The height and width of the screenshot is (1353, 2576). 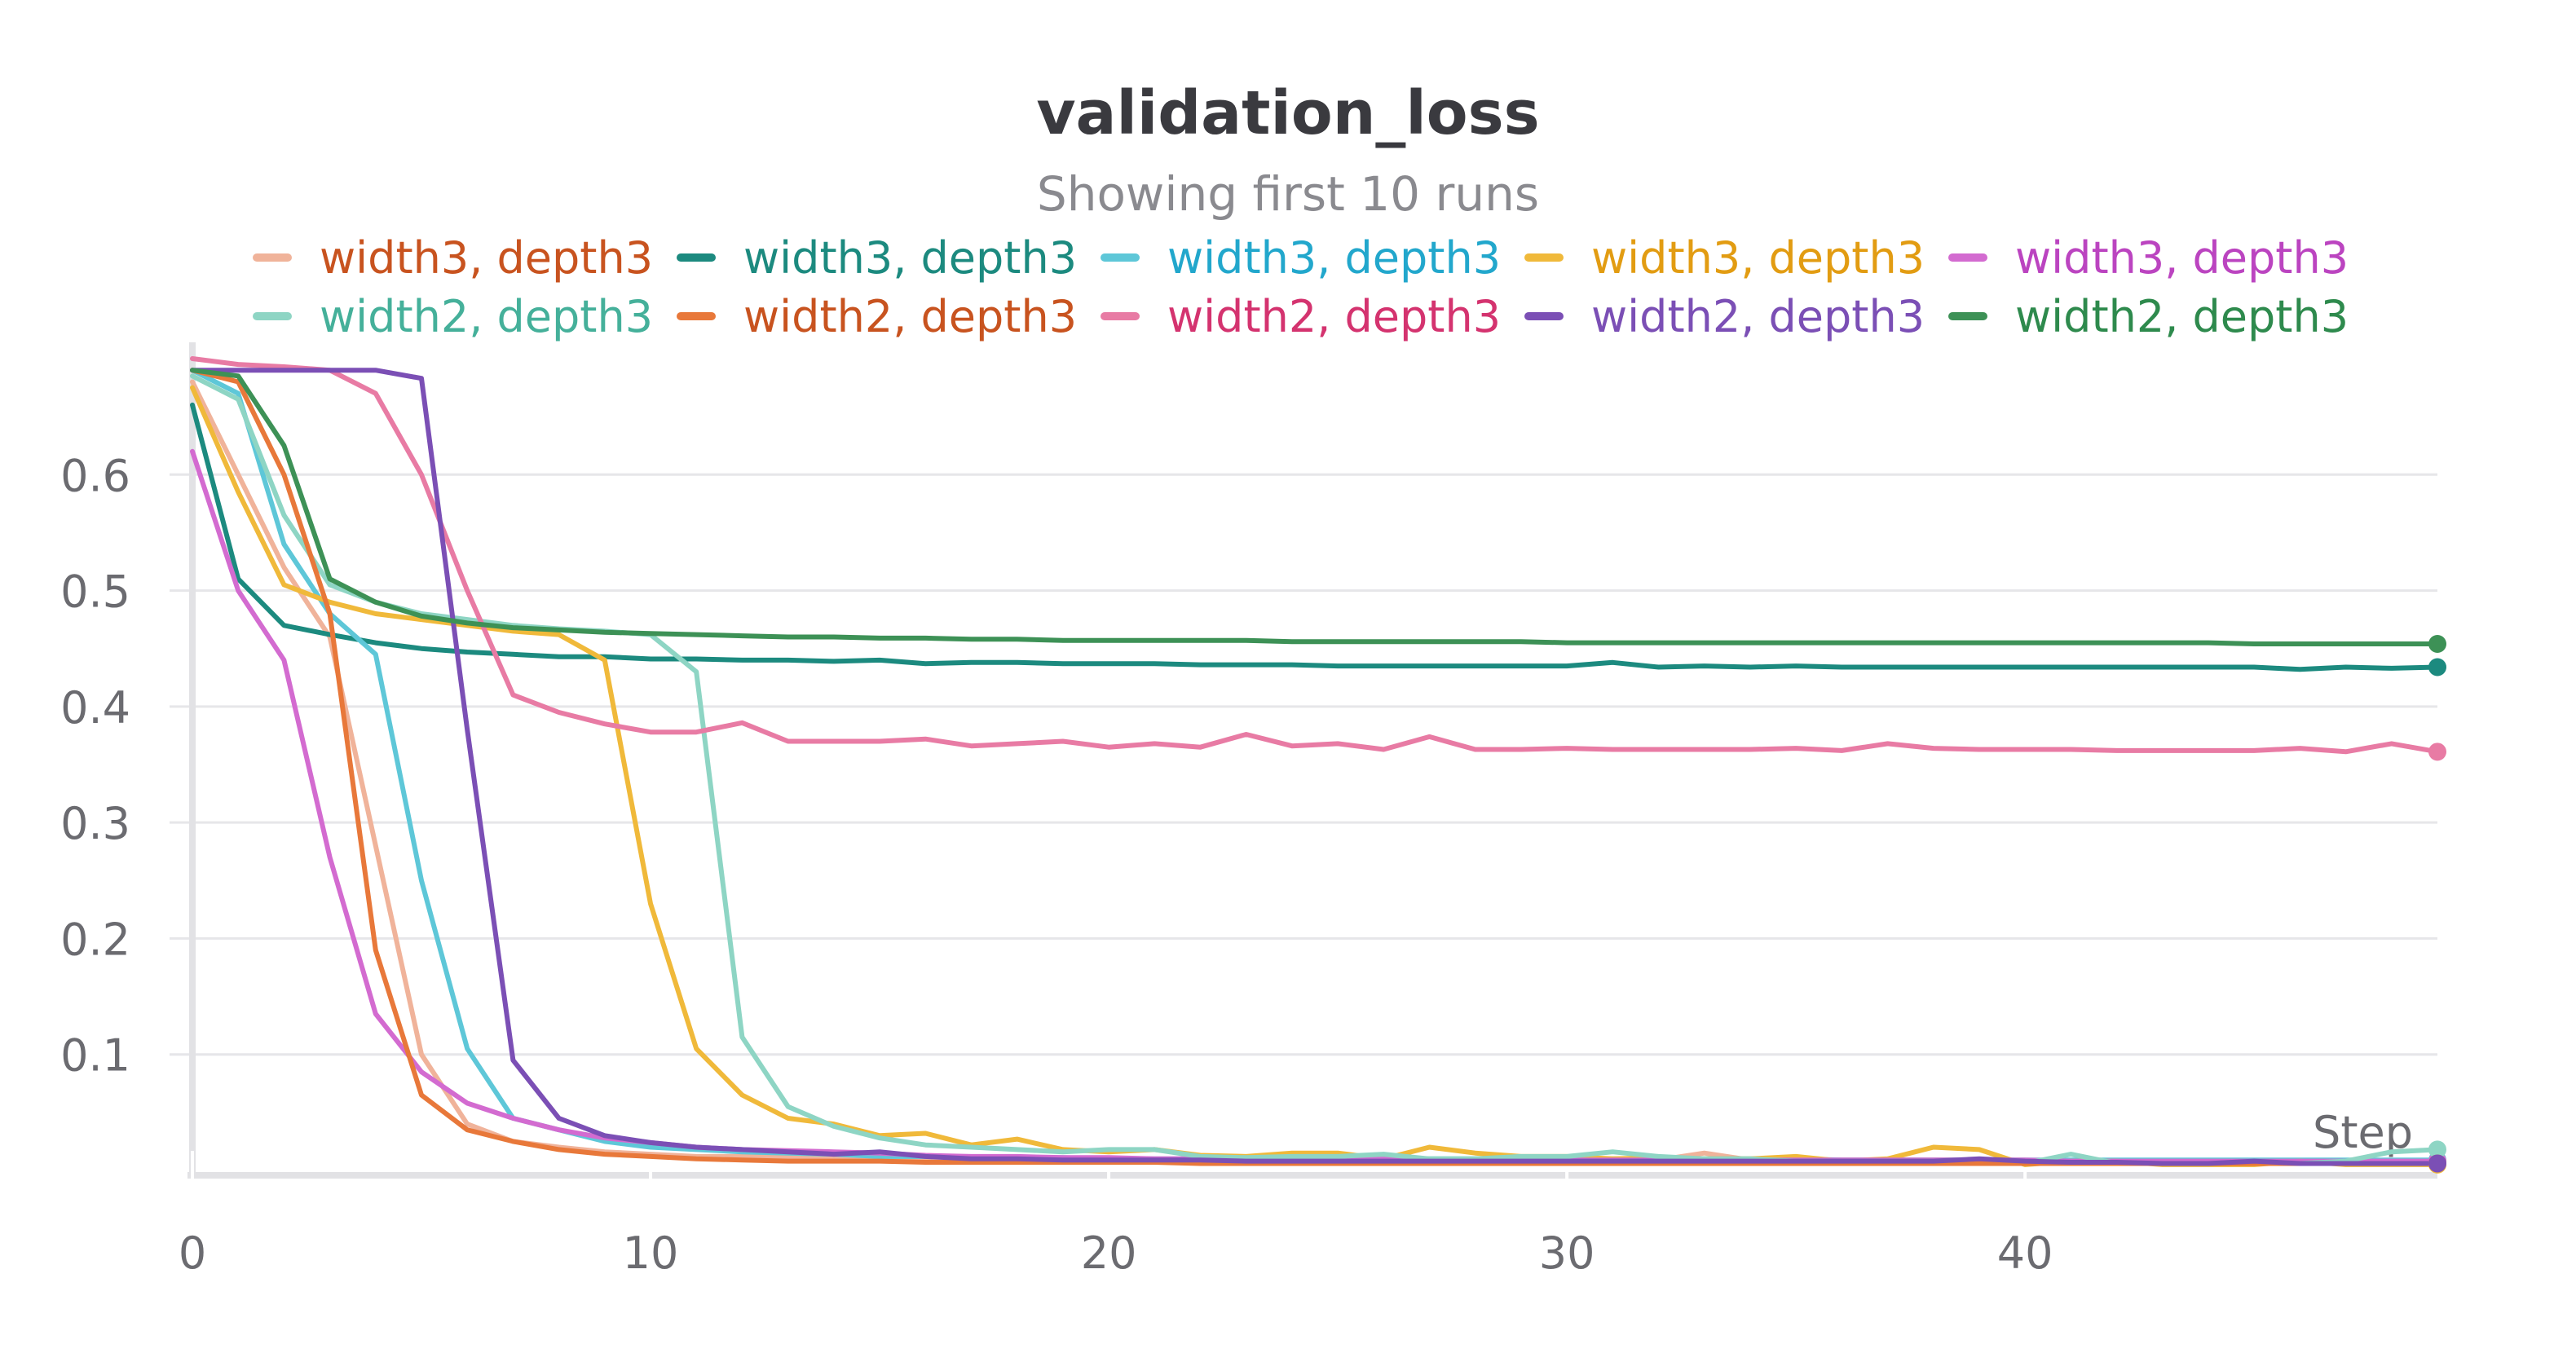 I want to click on y-tick-label: 0.5, so click(x=95, y=592).